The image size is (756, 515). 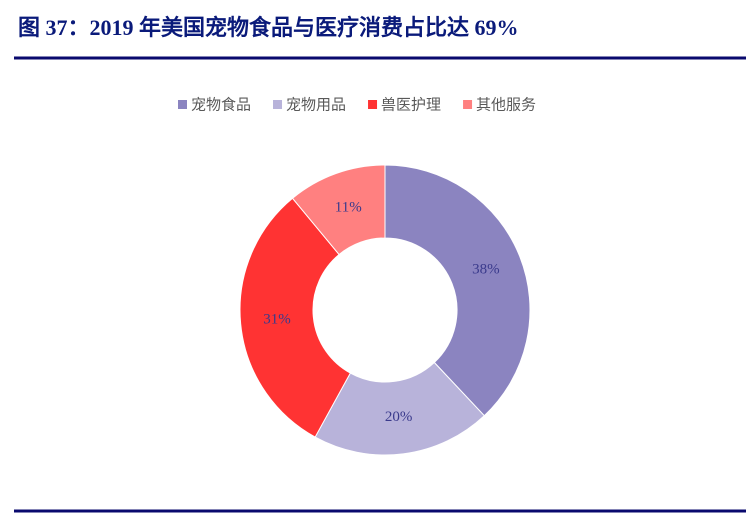 What do you see at coordinates (399, 417) in the screenshot?
I see `data-label: 20%` at bounding box center [399, 417].